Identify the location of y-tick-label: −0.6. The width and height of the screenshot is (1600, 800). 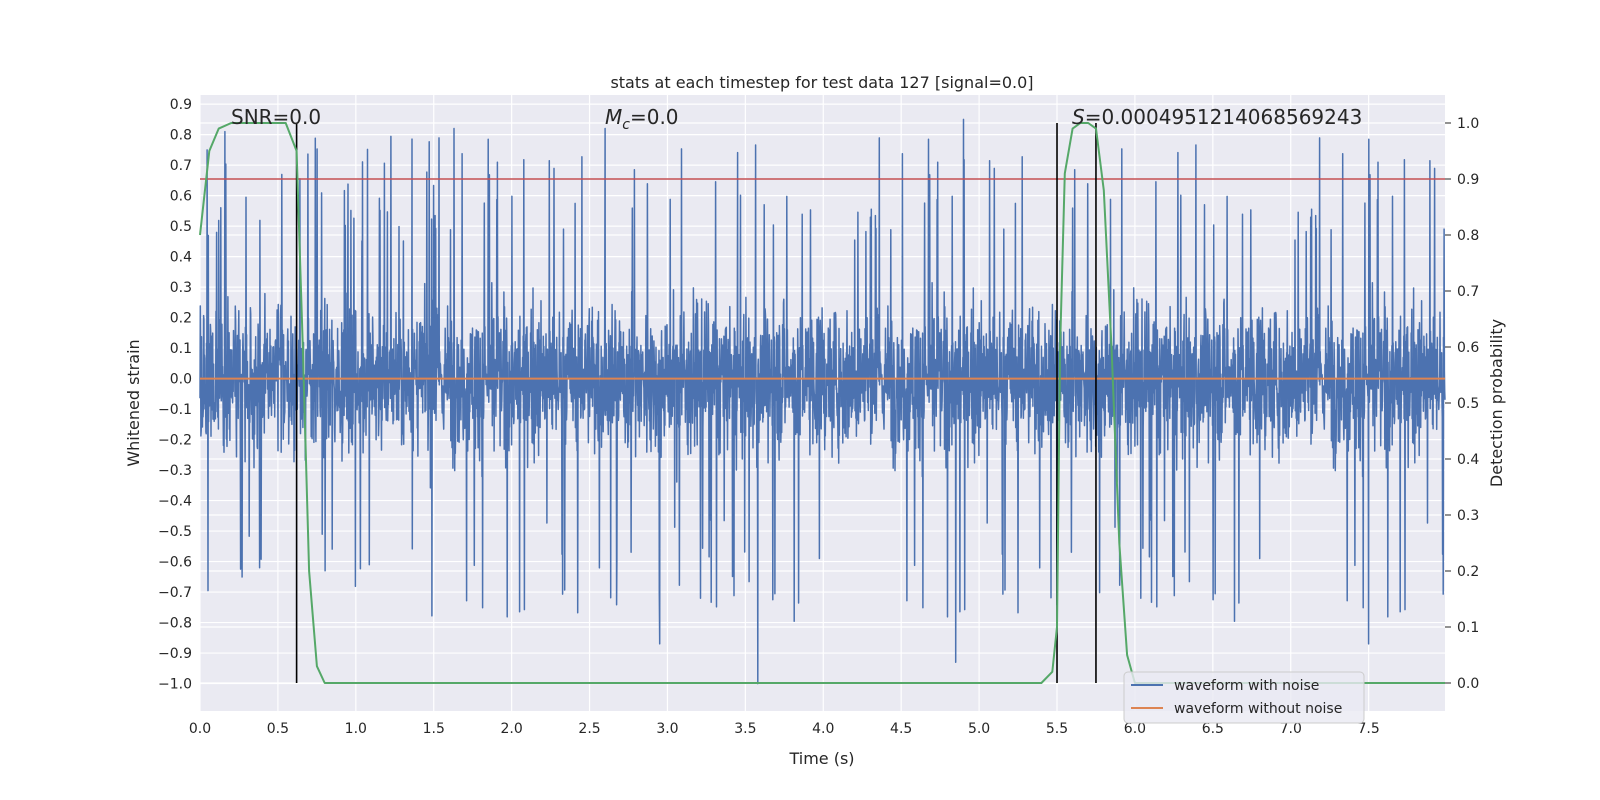
(175, 563).